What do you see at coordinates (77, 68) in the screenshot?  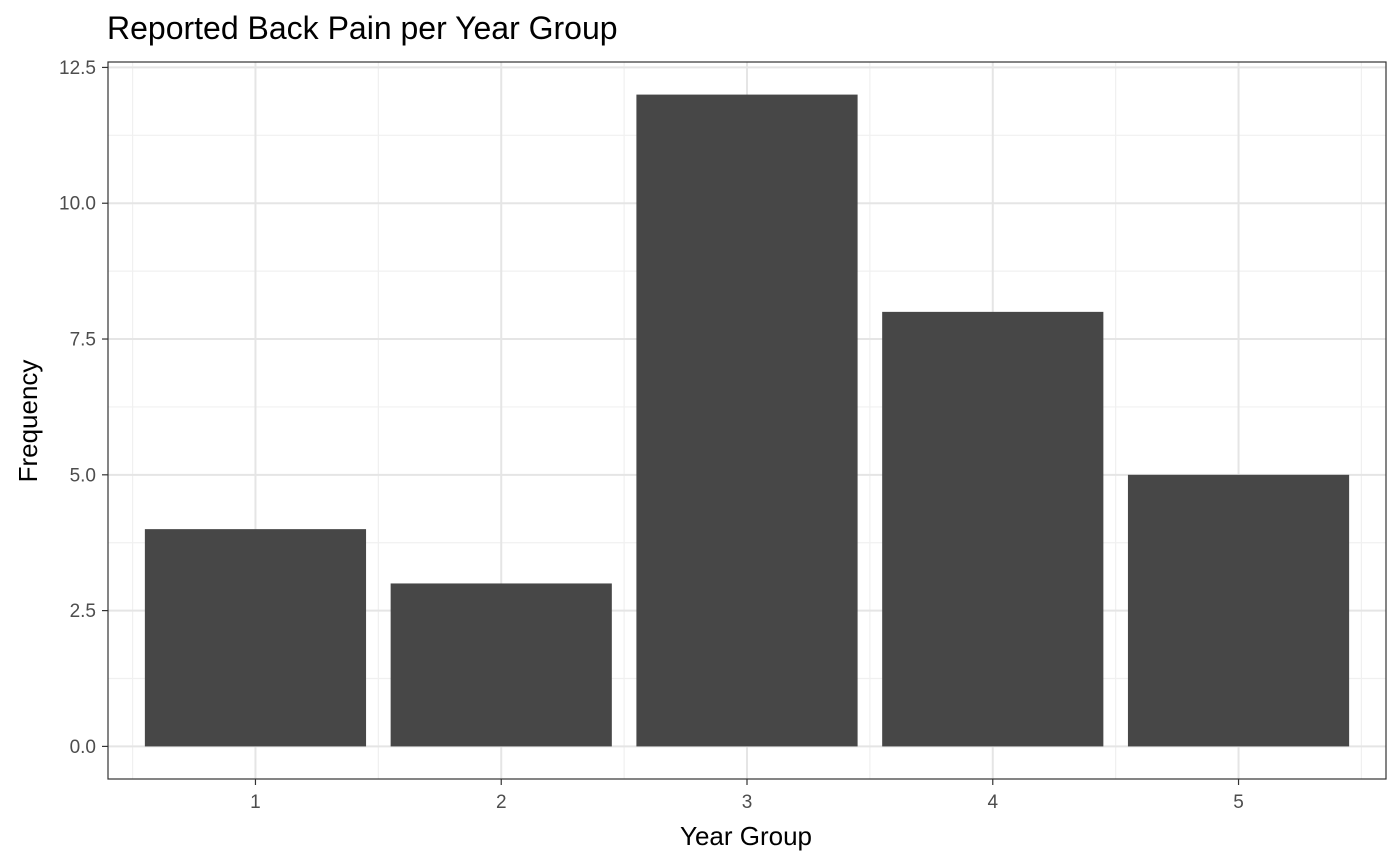 I see `y-tick-label: 12.5` at bounding box center [77, 68].